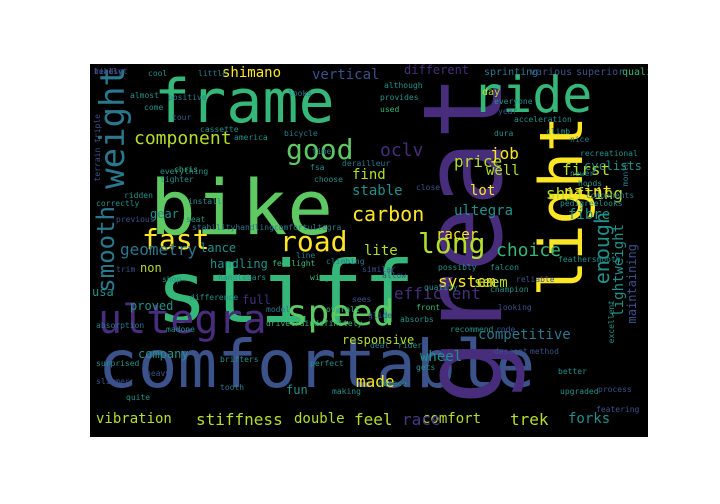 The image size is (720, 504). Describe the element at coordinates (314, 323) in the screenshot. I see `word: drivetraindefinitely` at that location.